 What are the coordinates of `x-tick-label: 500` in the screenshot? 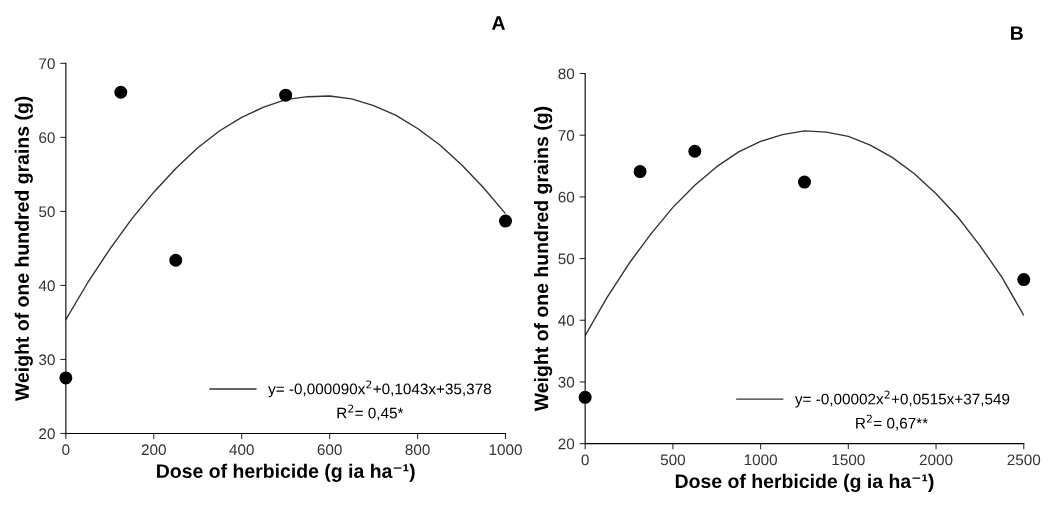 It's located at (673, 460).